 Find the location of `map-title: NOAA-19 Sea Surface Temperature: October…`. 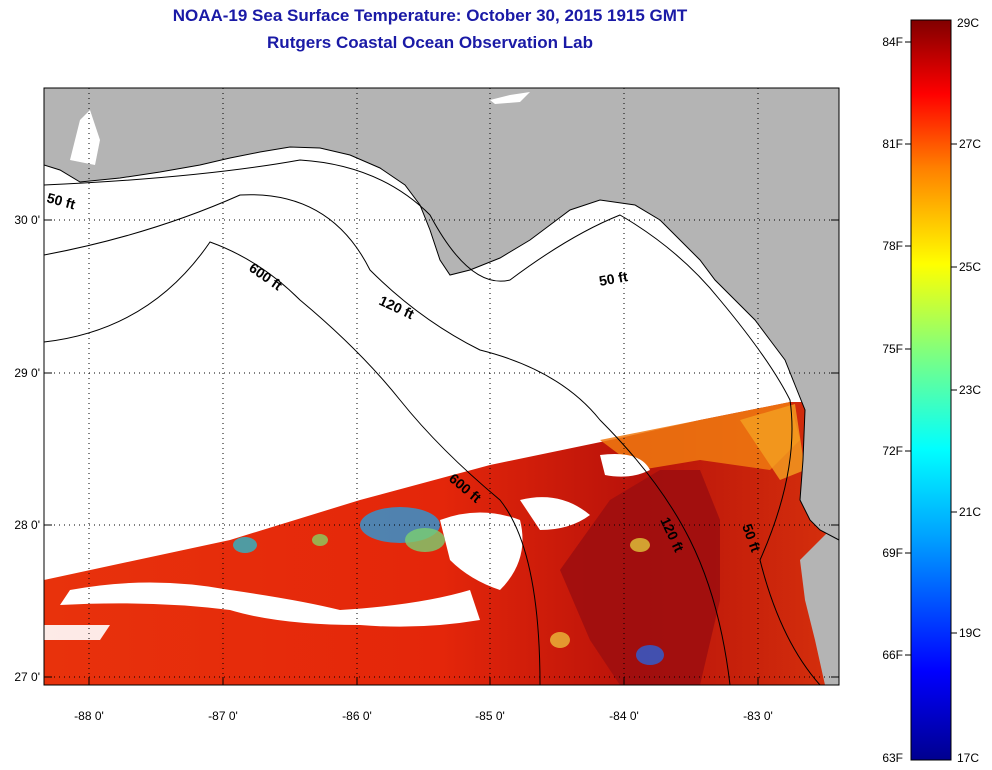

map-title: NOAA-19 Sea Surface Temperature: October… is located at coordinates (430, 15).